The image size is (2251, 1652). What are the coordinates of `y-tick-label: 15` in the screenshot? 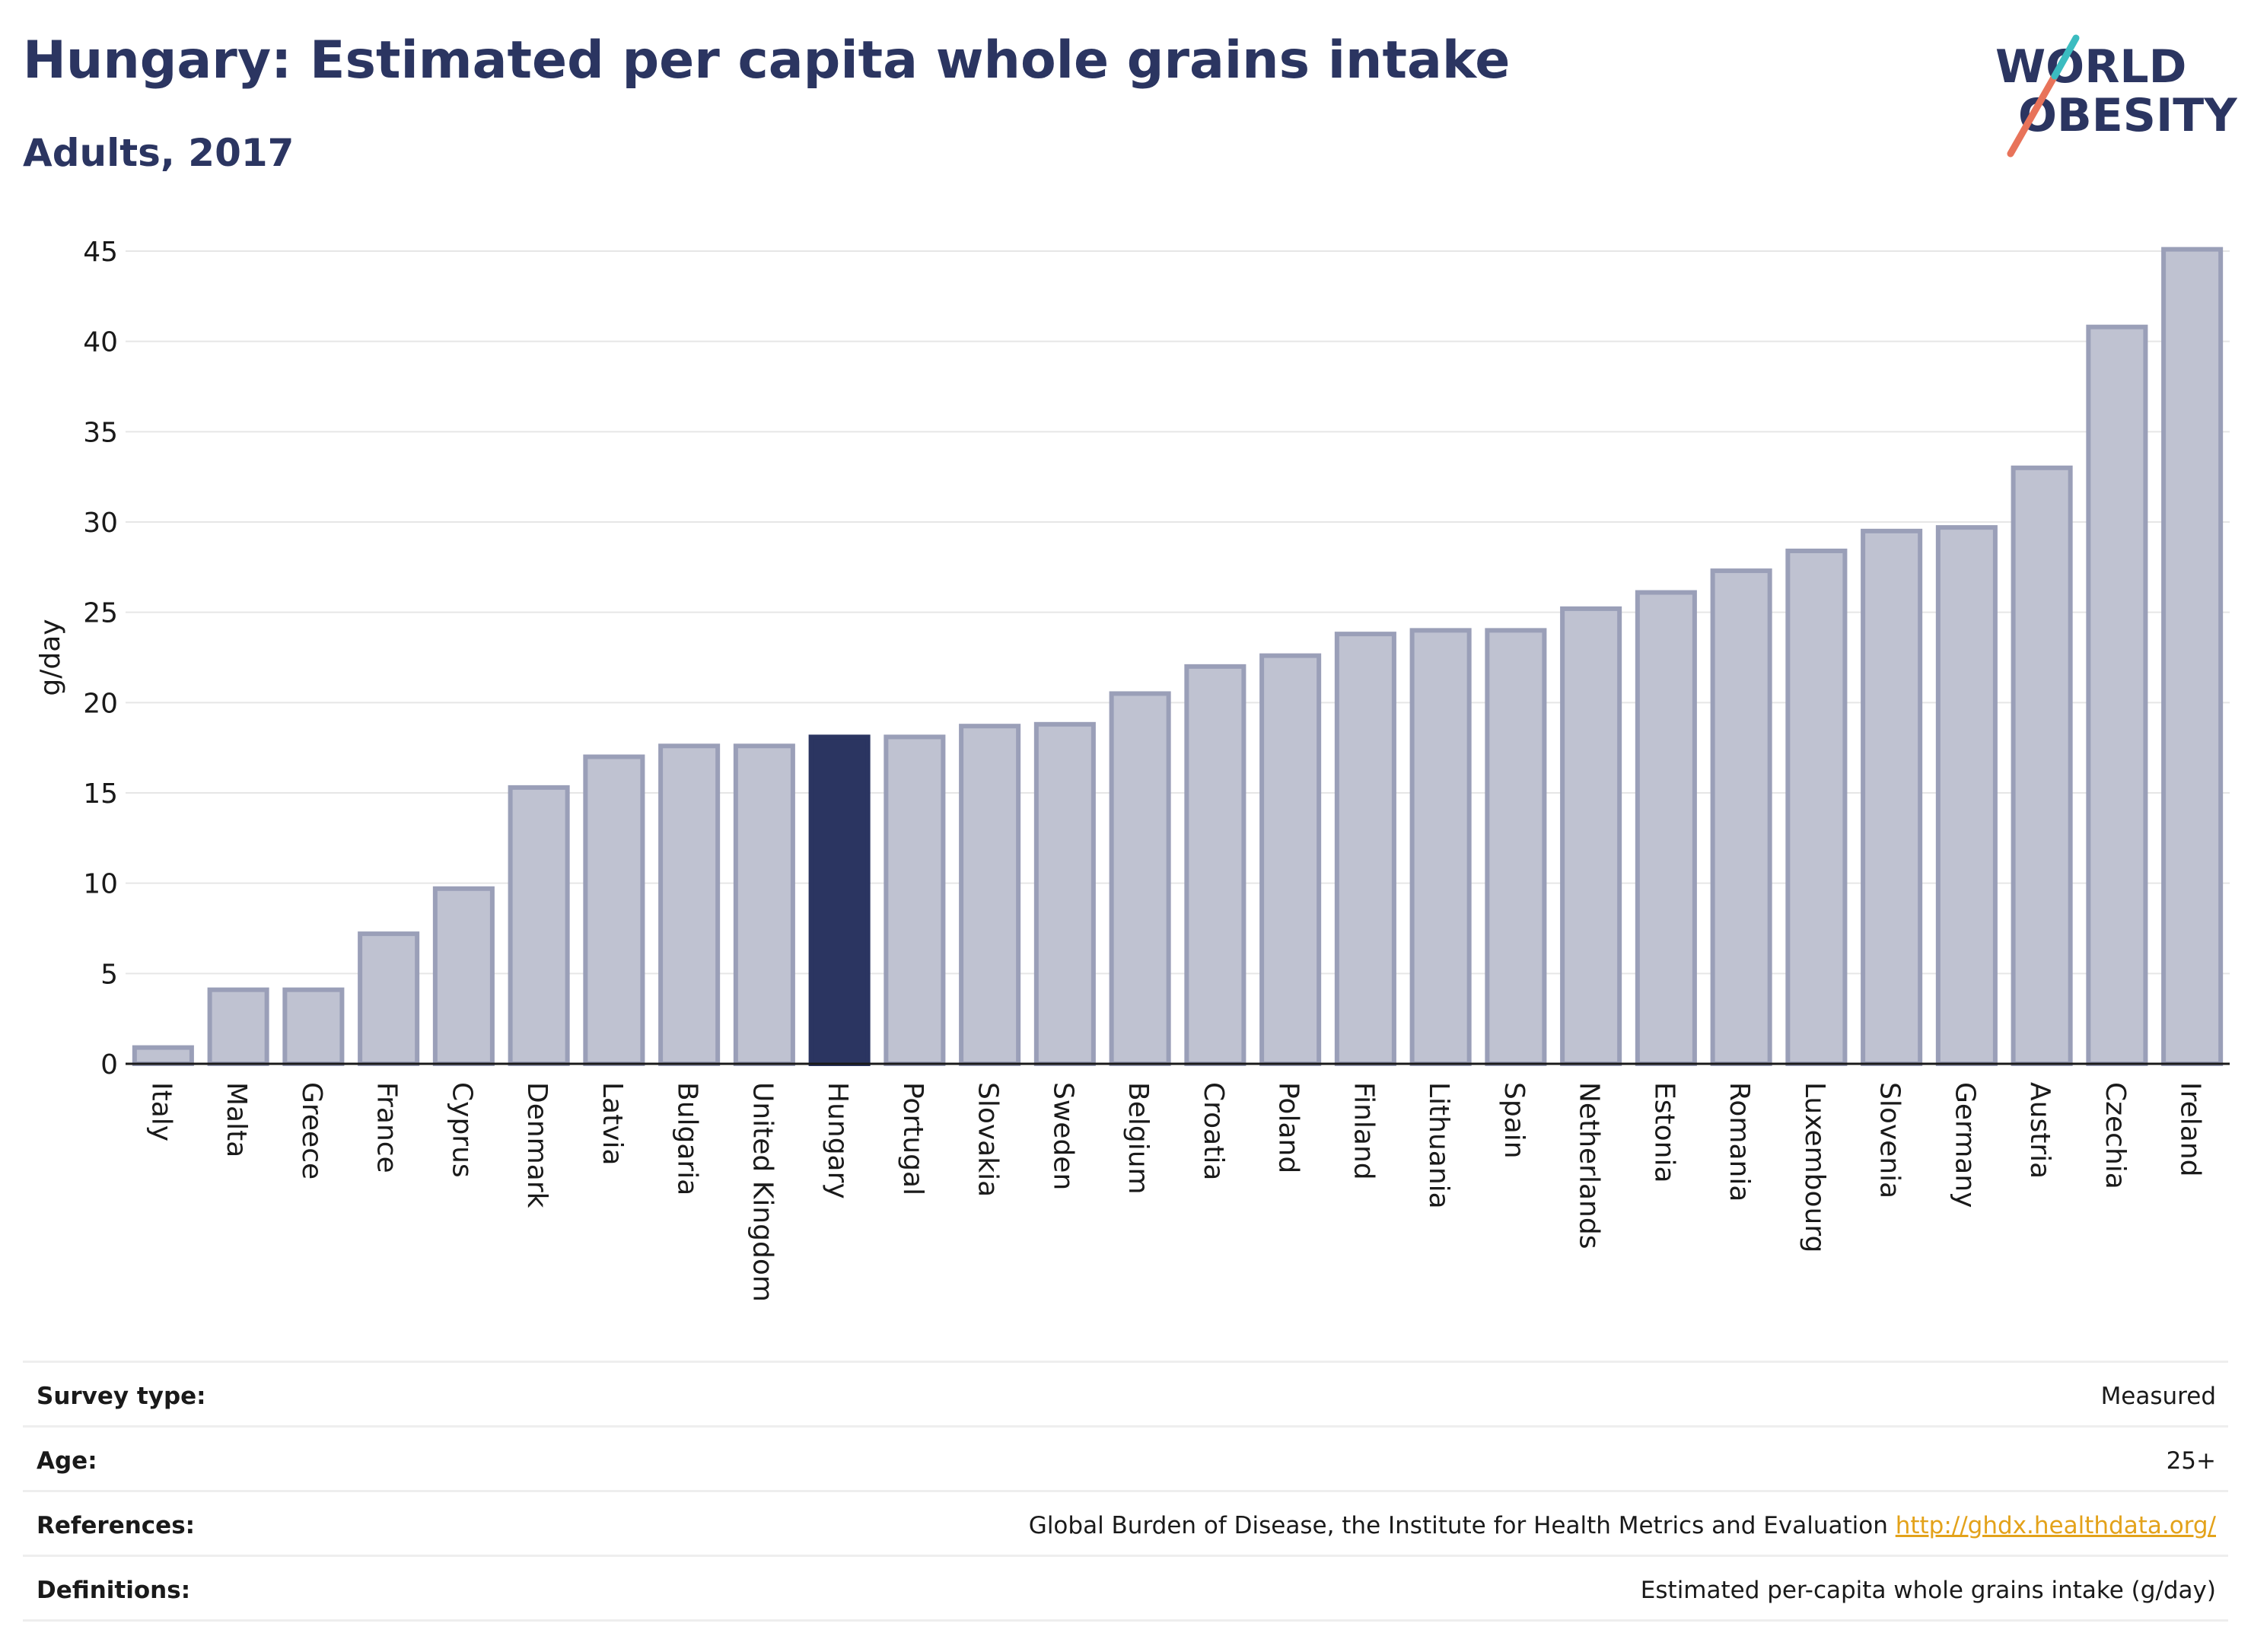 It's located at (100, 794).